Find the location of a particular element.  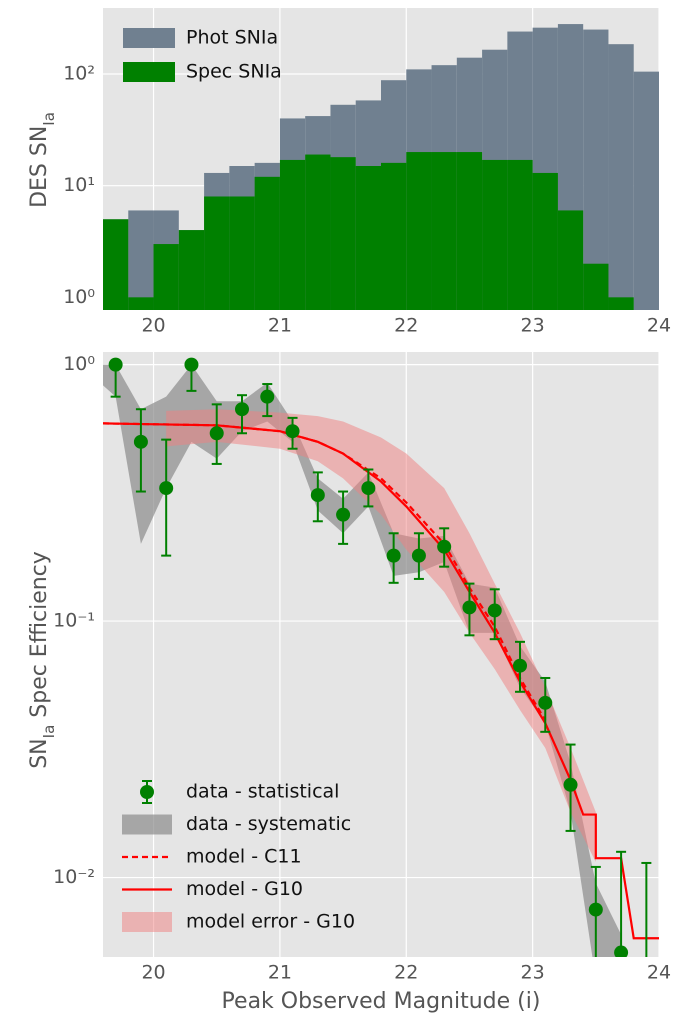

legend-label: data - systematic is located at coordinates (268, 824).